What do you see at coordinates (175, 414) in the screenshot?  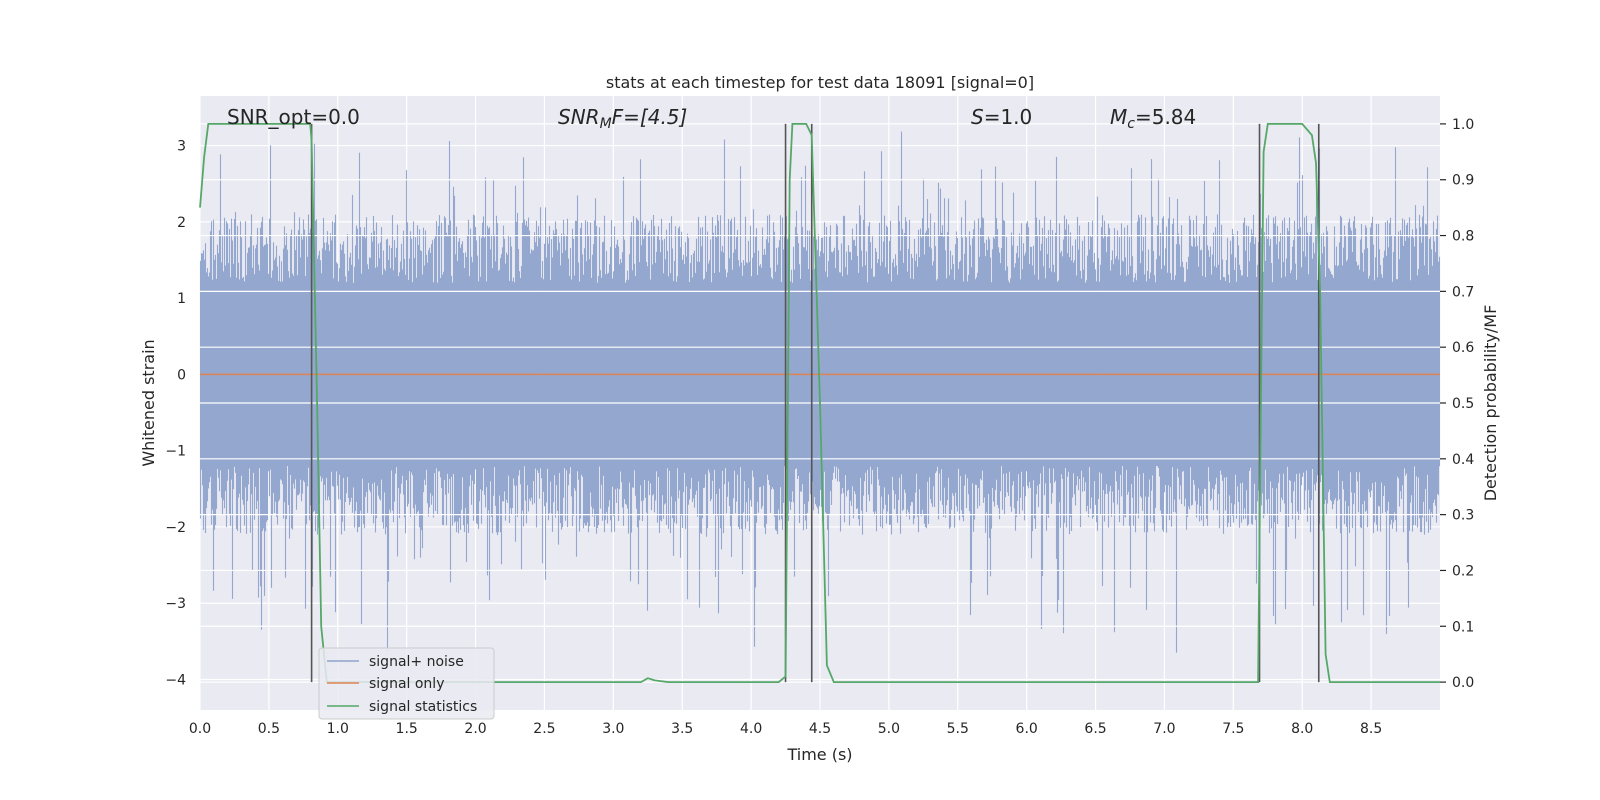 I see `y-ticks-left: 3 2 1 0 −1 −2 −3 −4` at bounding box center [175, 414].